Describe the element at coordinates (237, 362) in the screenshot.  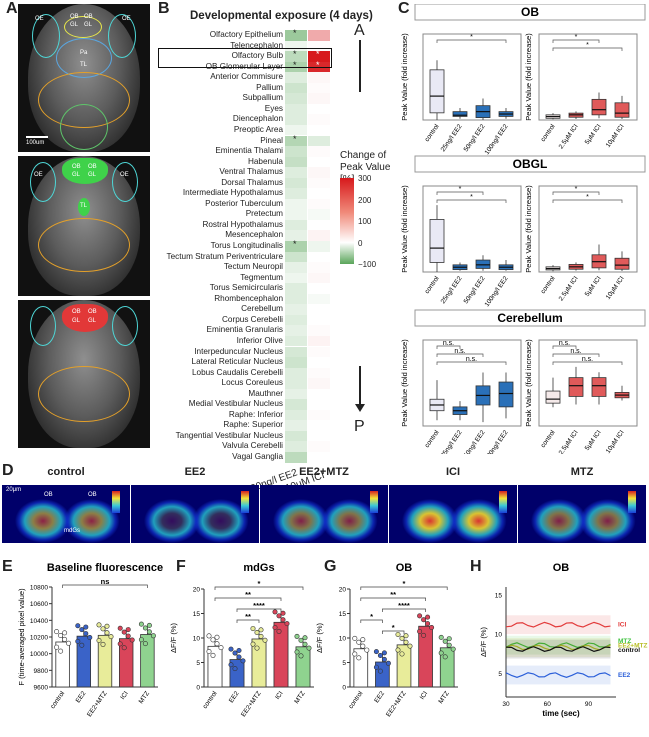
I see `region-label: Lateral Reticular Nucleus` at that location.